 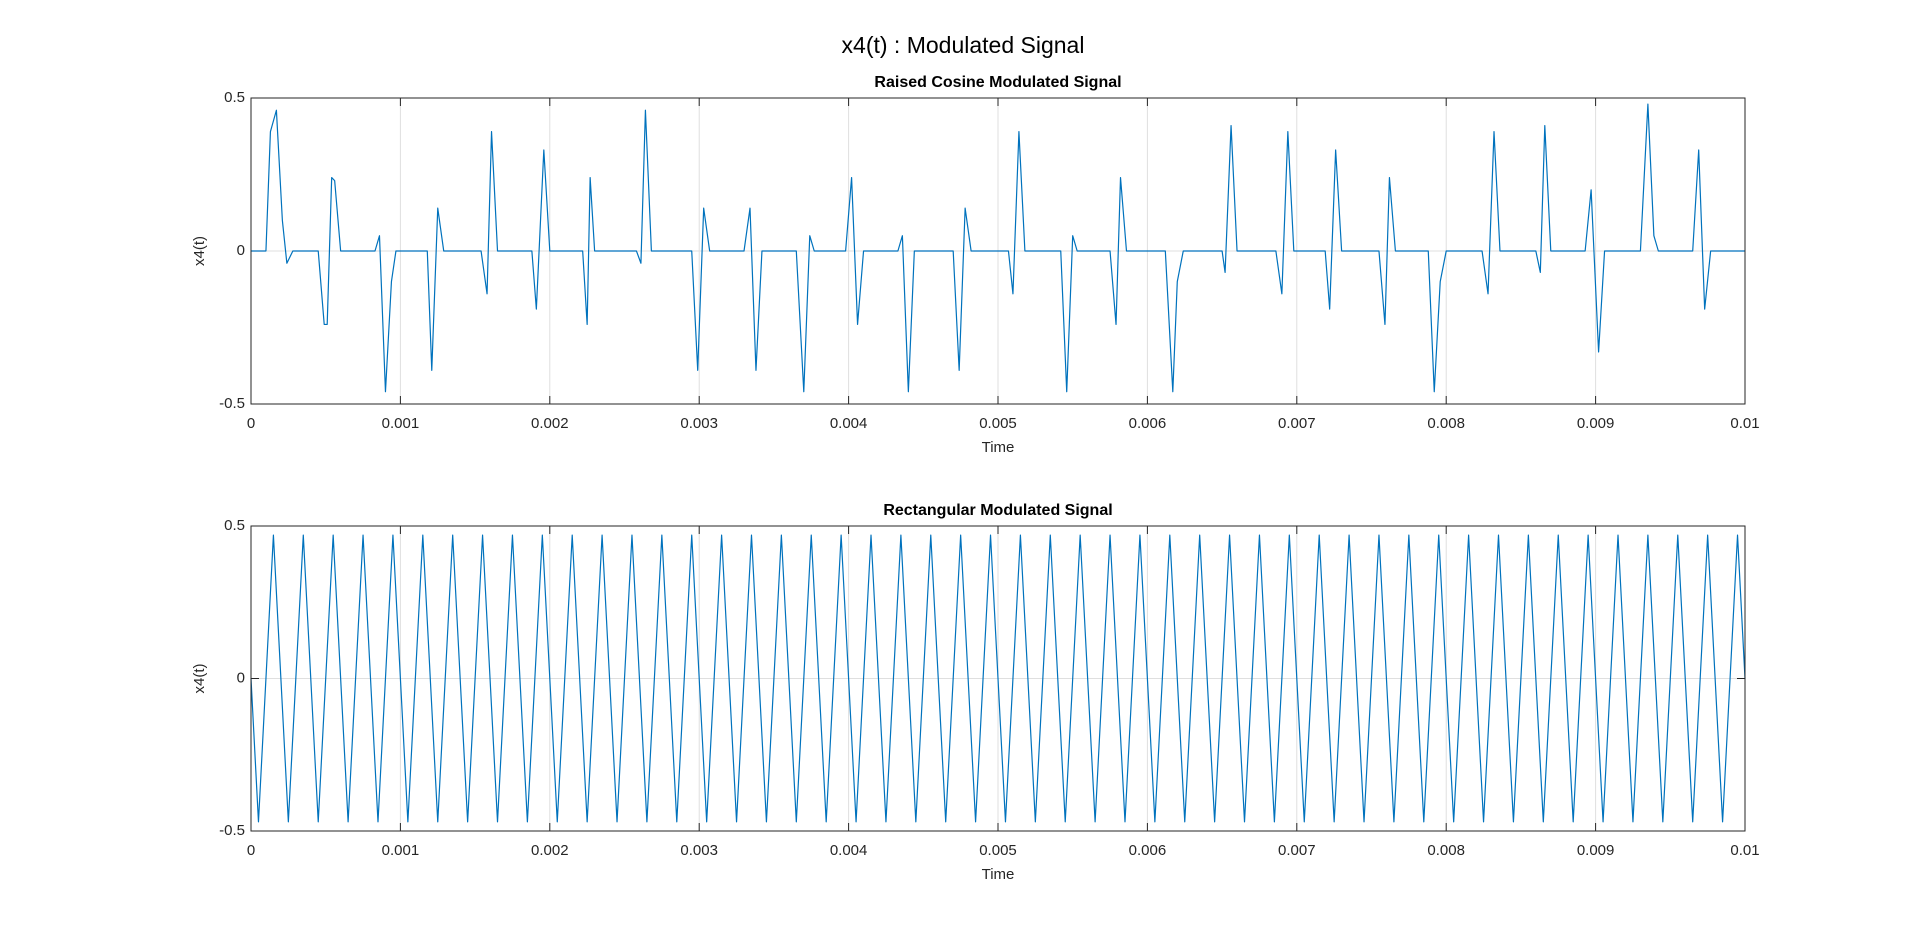 What do you see at coordinates (997, 510) in the screenshot?
I see `axes-title: Rectangular Modulated Signal` at bounding box center [997, 510].